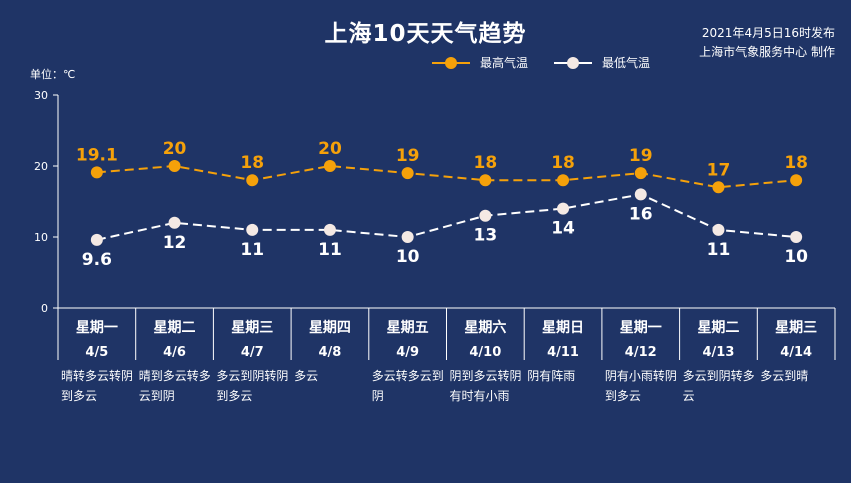  What do you see at coordinates (446, 176) in the screenshot?
I see `high-temp-line` at bounding box center [446, 176].